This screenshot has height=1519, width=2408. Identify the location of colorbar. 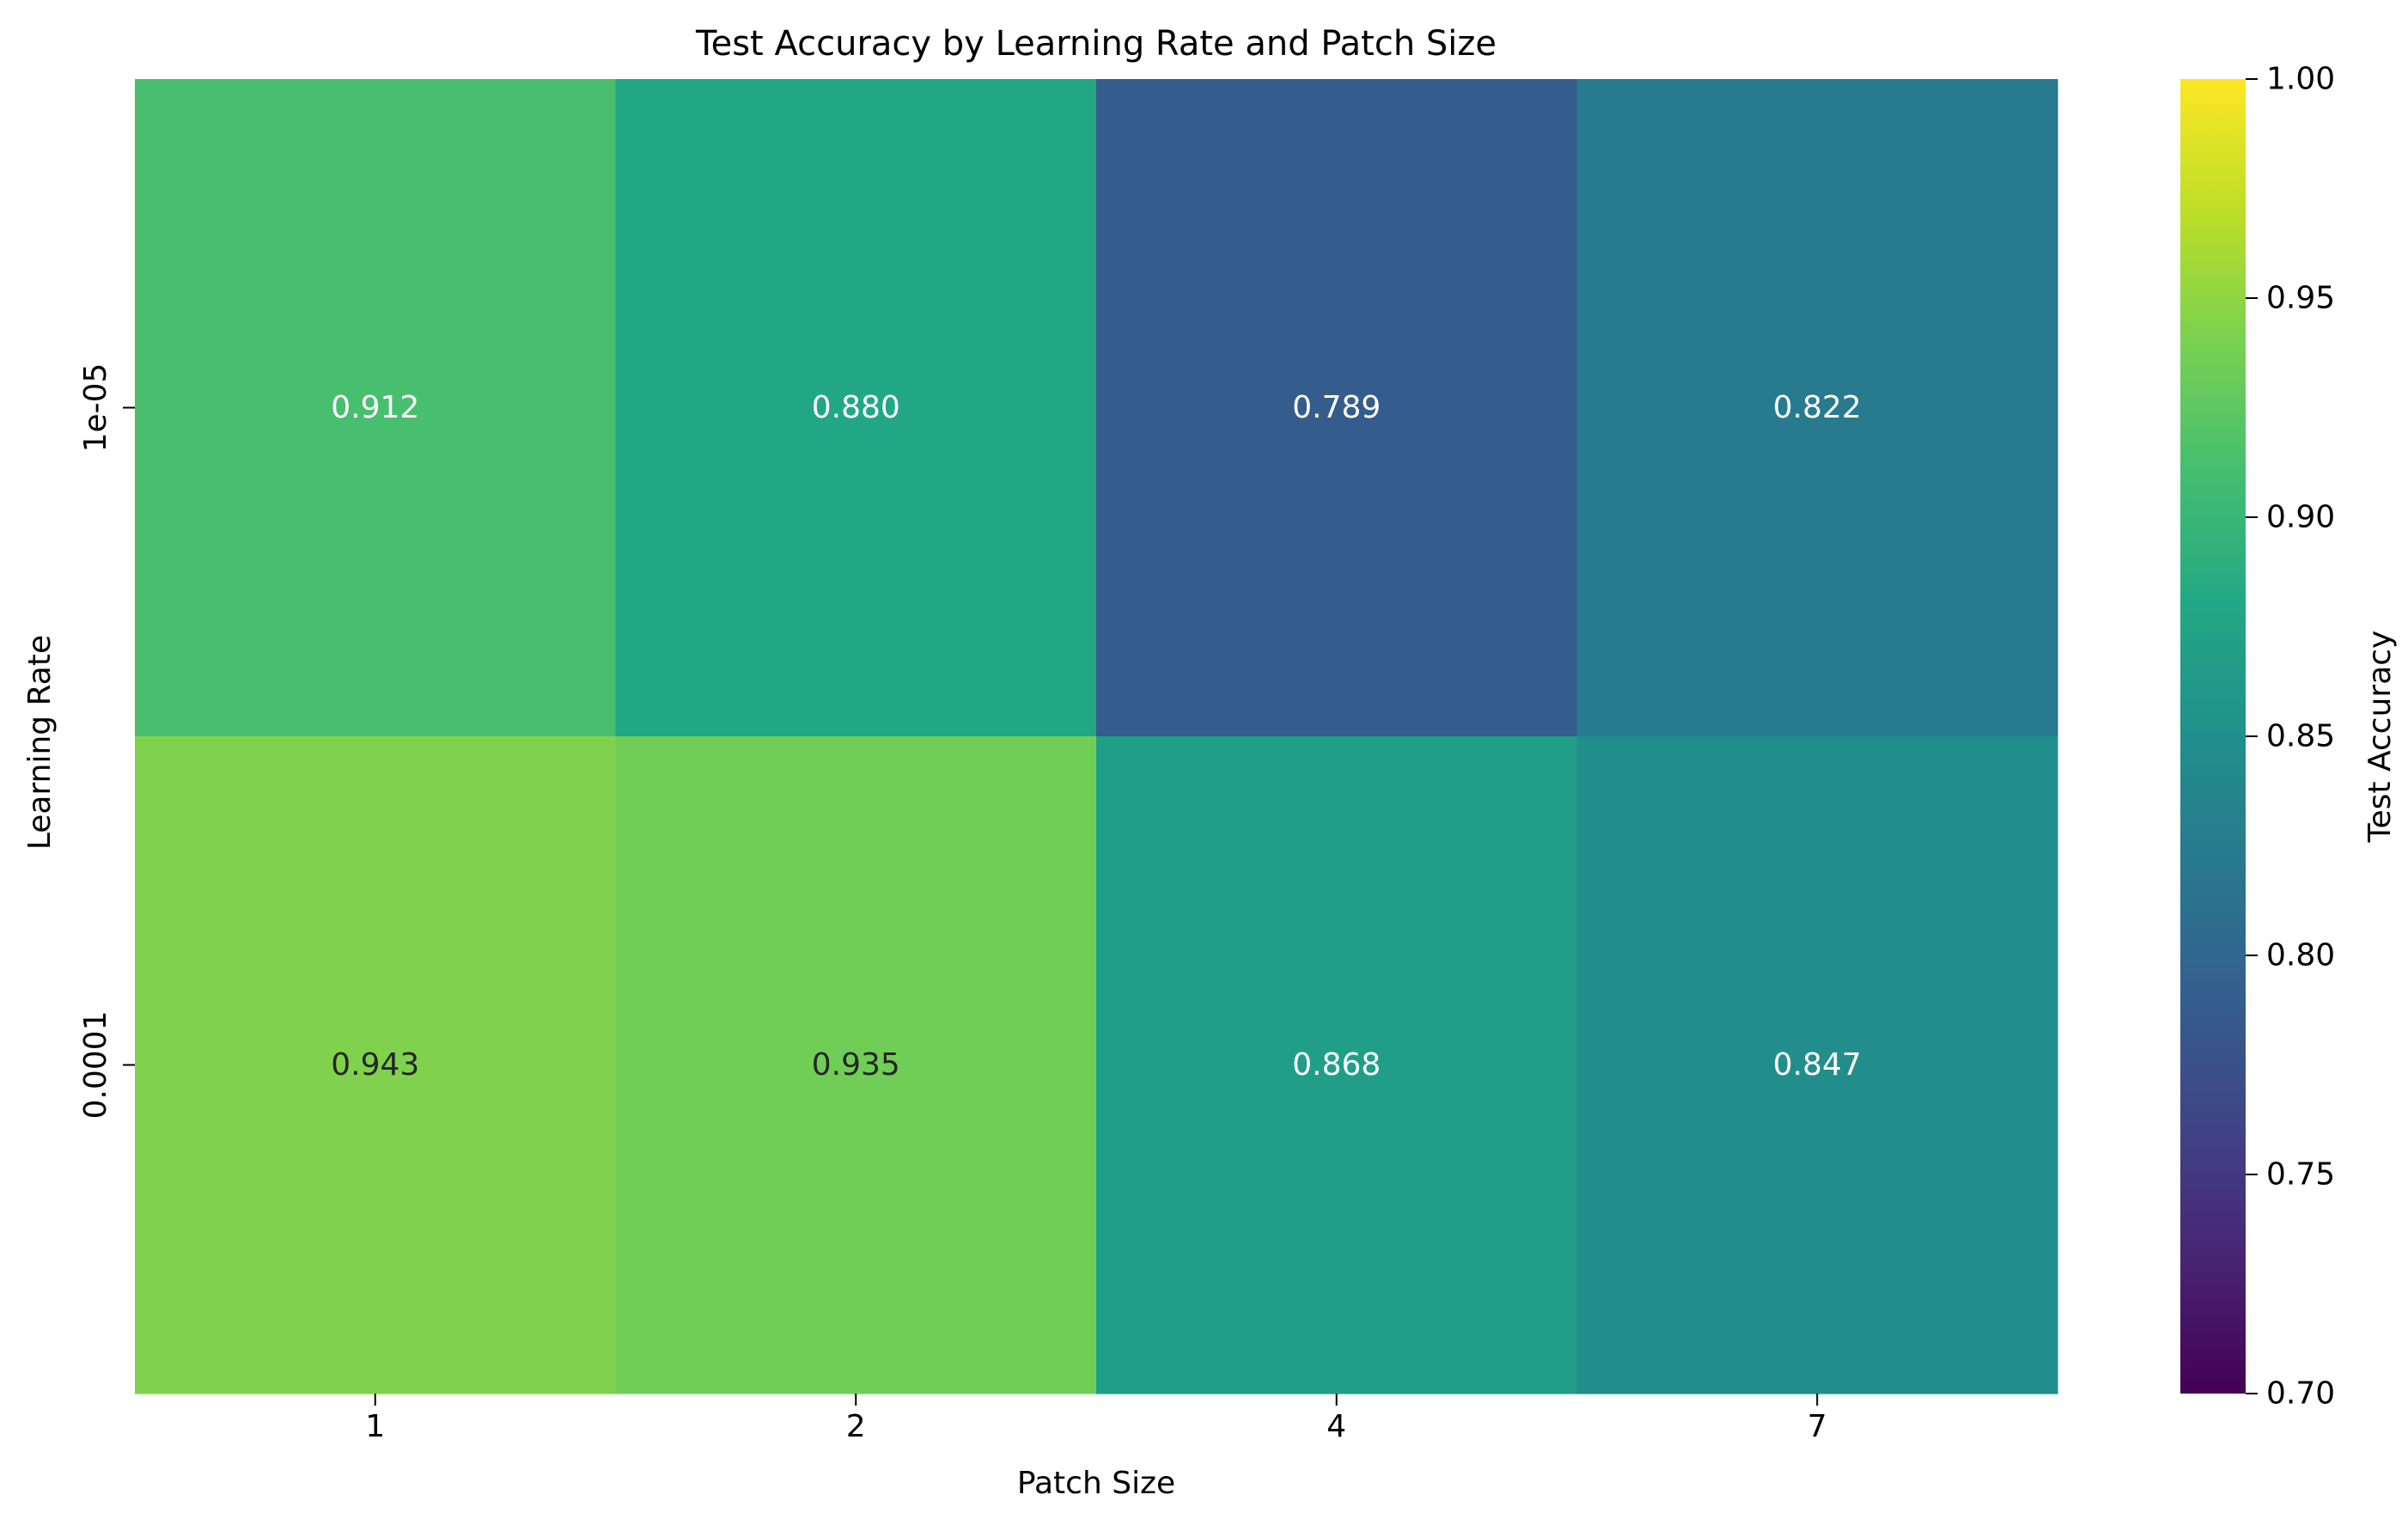
(2213, 736).